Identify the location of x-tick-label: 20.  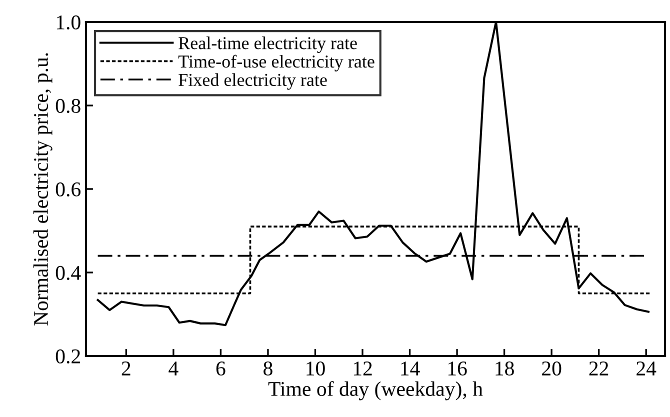
(552, 368).